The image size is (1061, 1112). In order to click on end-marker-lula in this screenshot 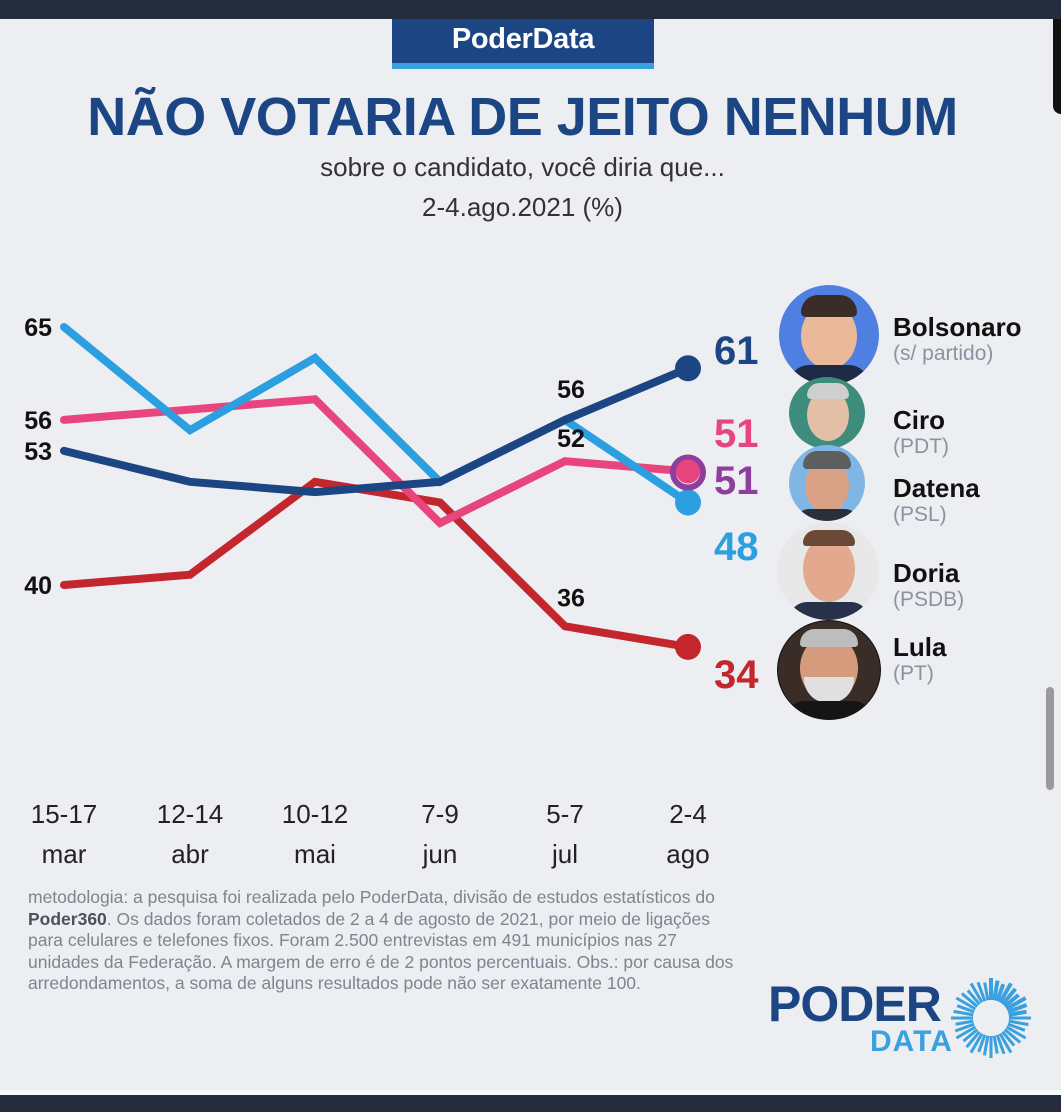, I will do `click(688, 646)`.